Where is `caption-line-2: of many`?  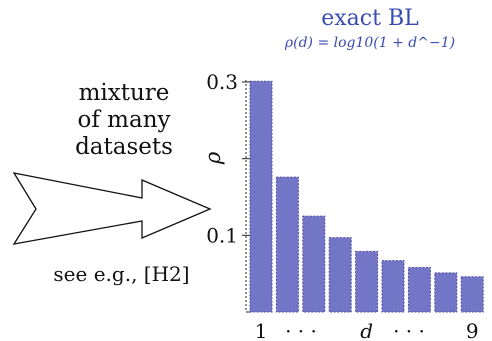 caption-line-2: of many is located at coordinates (124, 120).